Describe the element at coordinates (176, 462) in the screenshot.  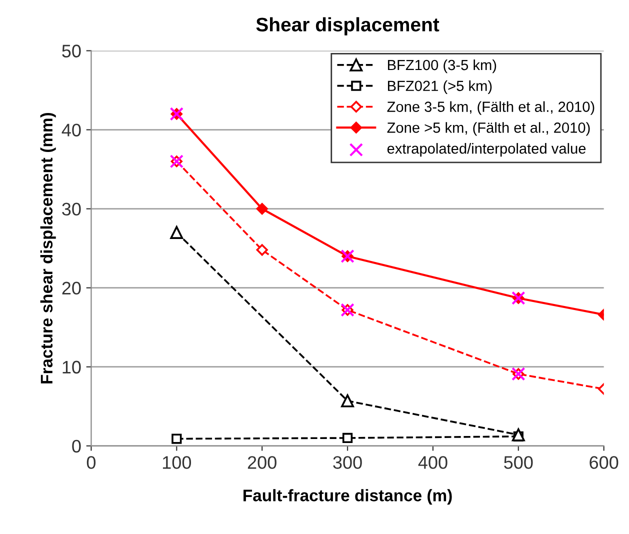
I see `x-tick-label: 100` at that location.